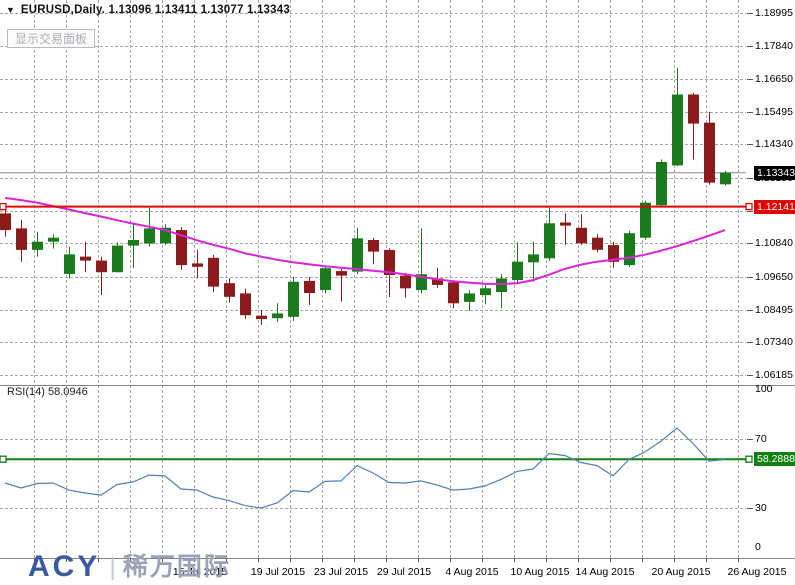  I want to click on chevron-down-icon: ▼, so click(10, 10).